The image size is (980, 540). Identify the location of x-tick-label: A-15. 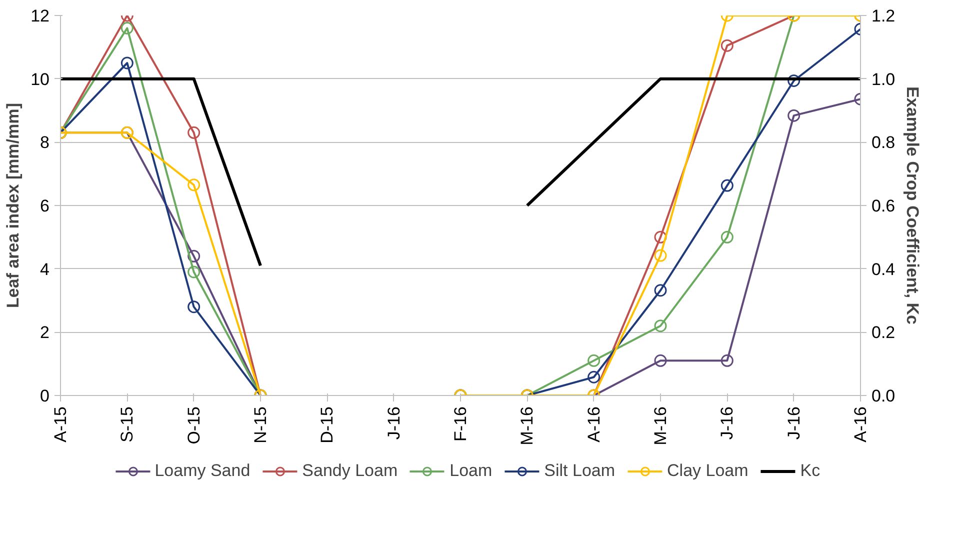
(60, 424).